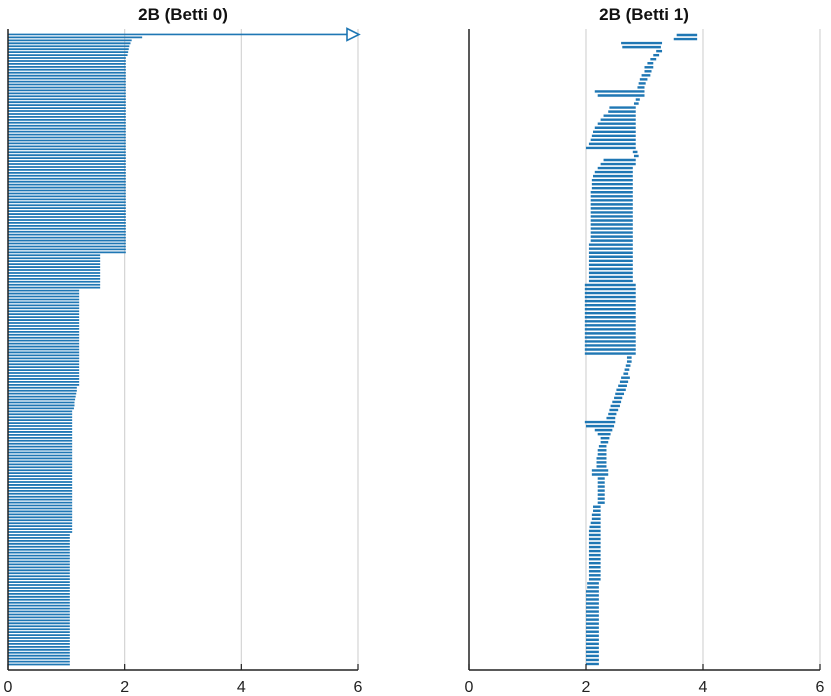 Image resolution: width=831 pixels, height=696 pixels. What do you see at coordinates (641, 349) in the screenshot?
I see `persistence-bars` at bounding box center [641, 349].